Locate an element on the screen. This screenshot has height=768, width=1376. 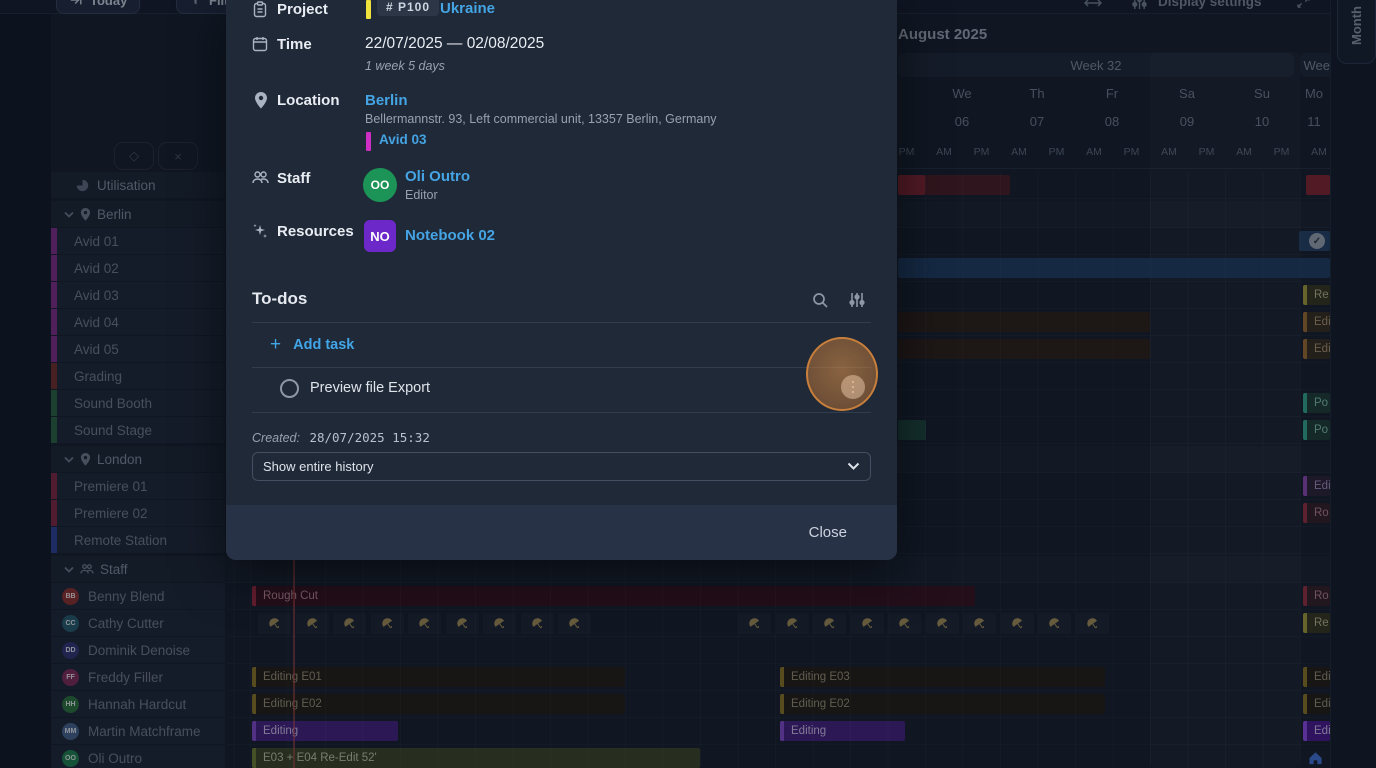
day-date-label: 10 is located at coordinates (1262, 121).